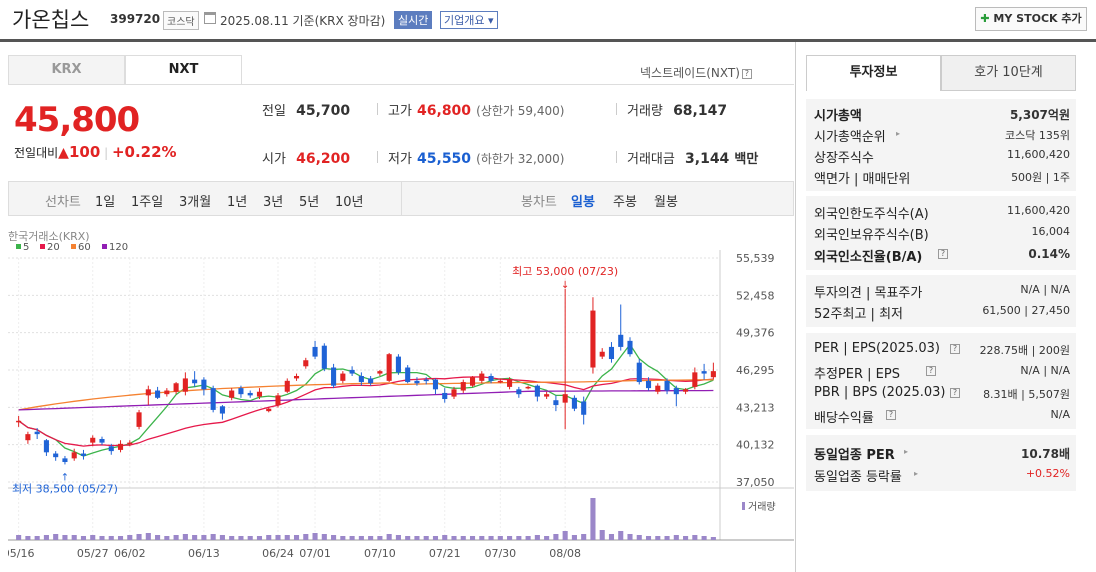 The image size is (1096, 572). What do you see at coordinates (942, 454) in the screenshot?
I see `sector-per-row: 동일업종 PER ▸ 10.78배` at bounding box center [942, 454].